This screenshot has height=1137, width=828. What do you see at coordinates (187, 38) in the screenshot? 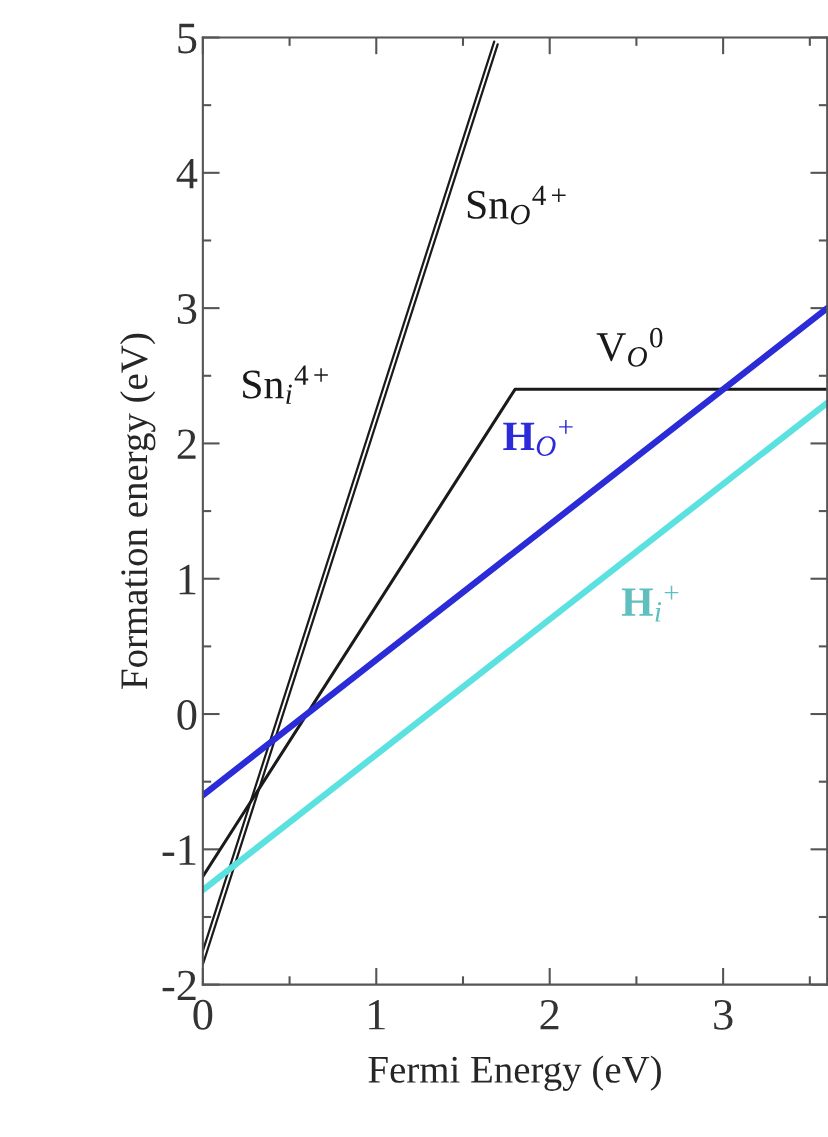
I see `y-tick-label: 5` at bounding box center [187, 38].